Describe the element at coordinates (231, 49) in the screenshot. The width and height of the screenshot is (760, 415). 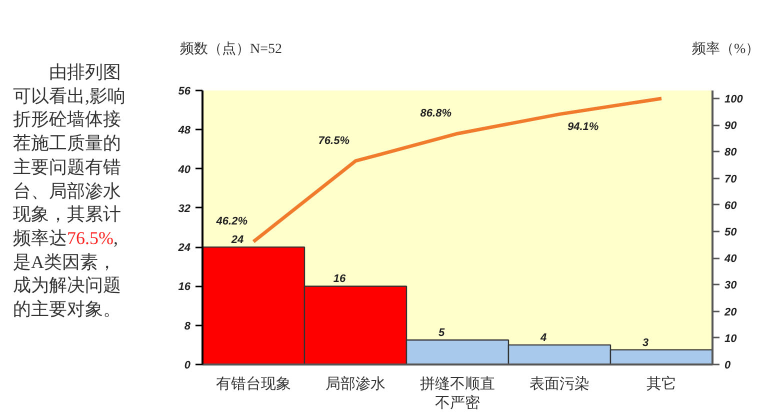
I see `y-axis-title: 频数（点）N=52` at that location.